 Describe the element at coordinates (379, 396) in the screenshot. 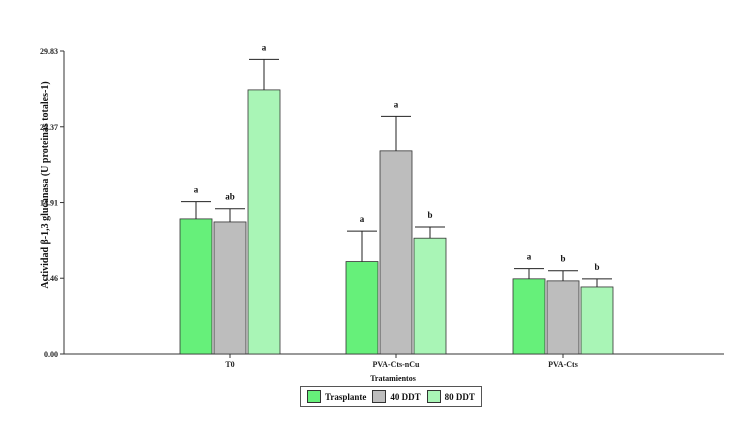

I see `legend-swatch-40ddt` at that location.